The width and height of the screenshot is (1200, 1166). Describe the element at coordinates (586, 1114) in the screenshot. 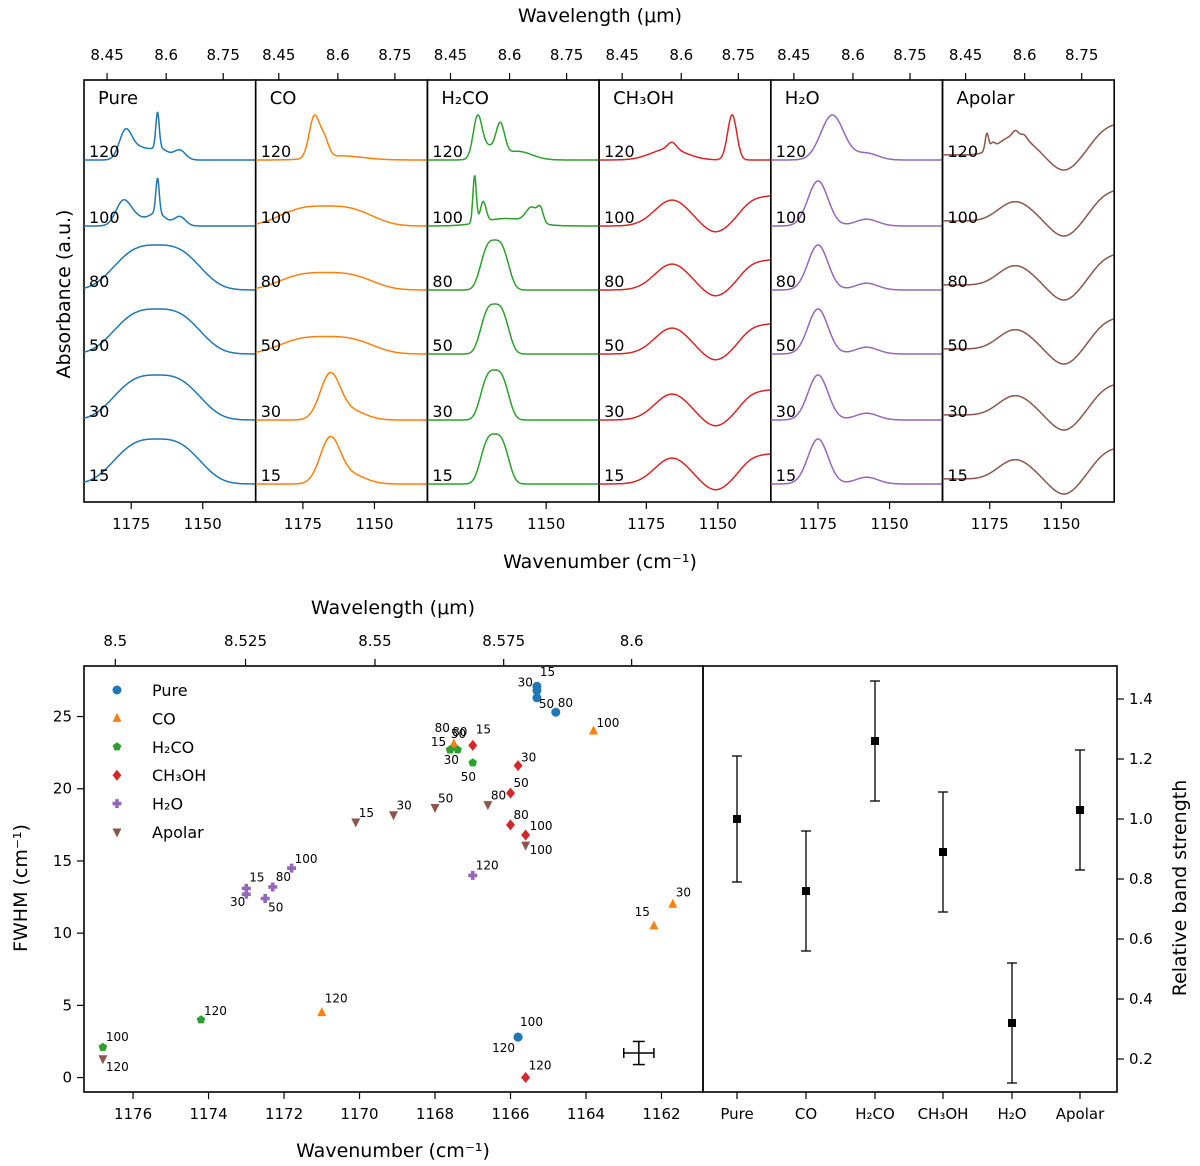

I see `x-tick-label: 1164` at that location.